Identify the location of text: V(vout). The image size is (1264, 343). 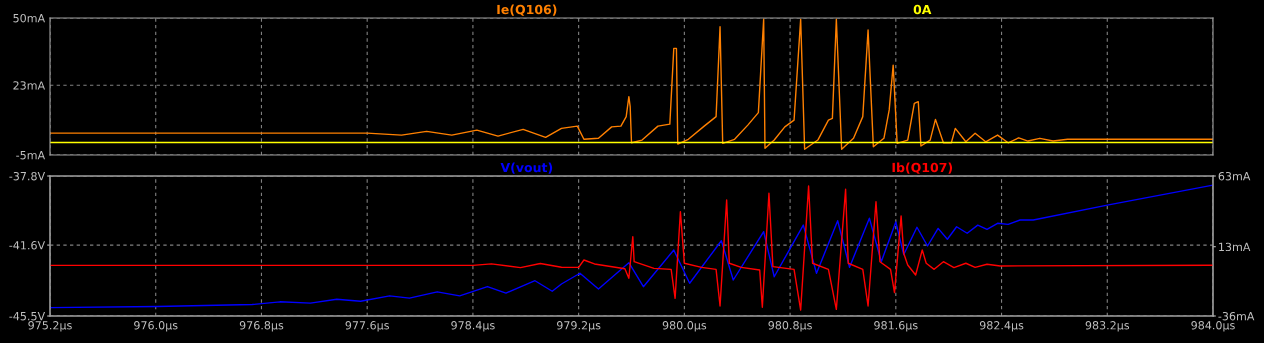
(526, 168).